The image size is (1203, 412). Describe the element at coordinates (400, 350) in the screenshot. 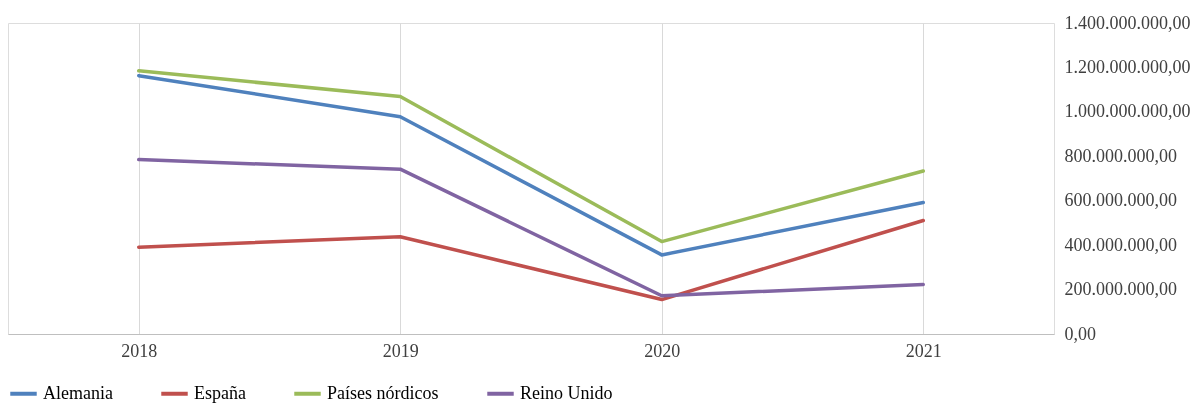

I see `x-tick-label: 2019` at that location.